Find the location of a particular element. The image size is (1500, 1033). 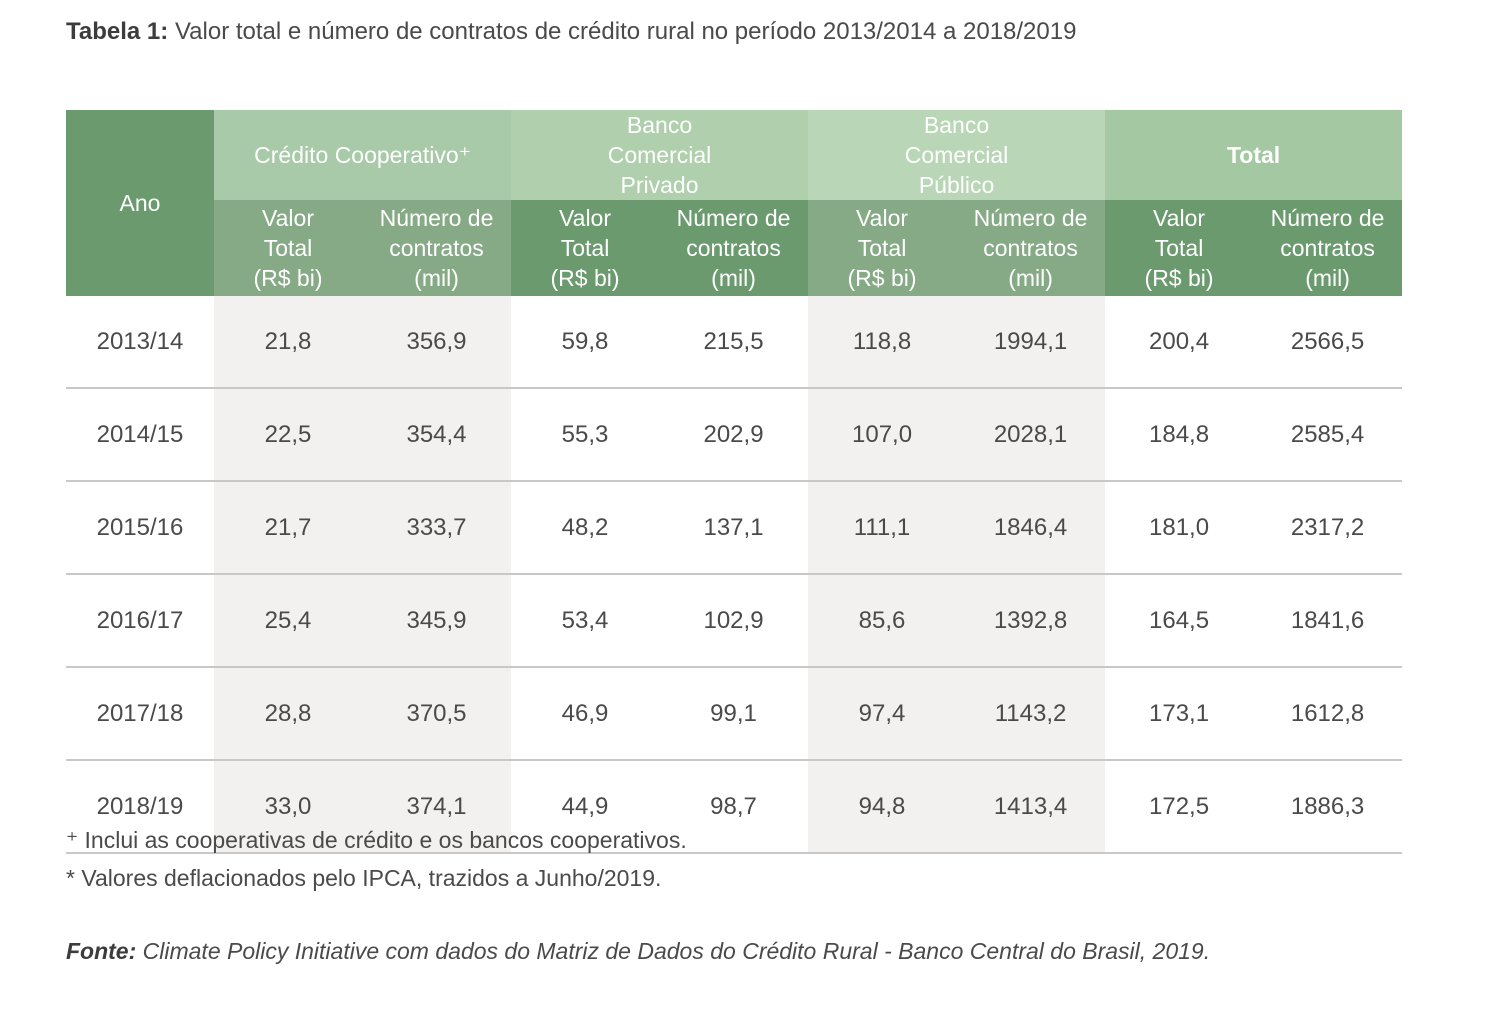

source-label: Fonte: is located at coordinates (101, 951).